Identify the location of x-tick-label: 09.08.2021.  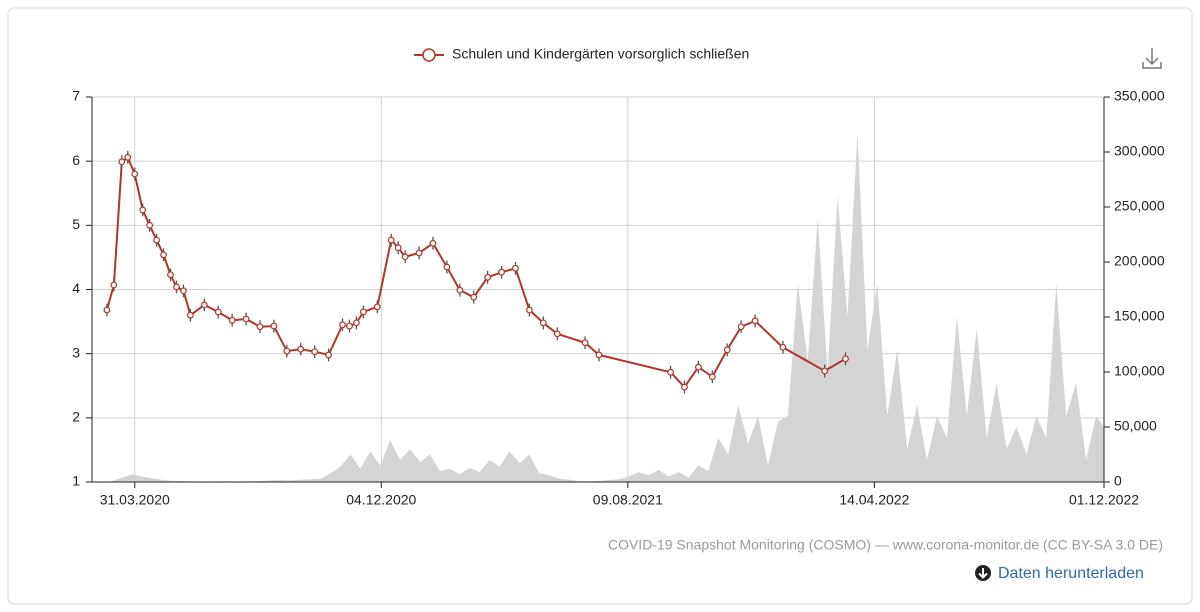
(628, 500).